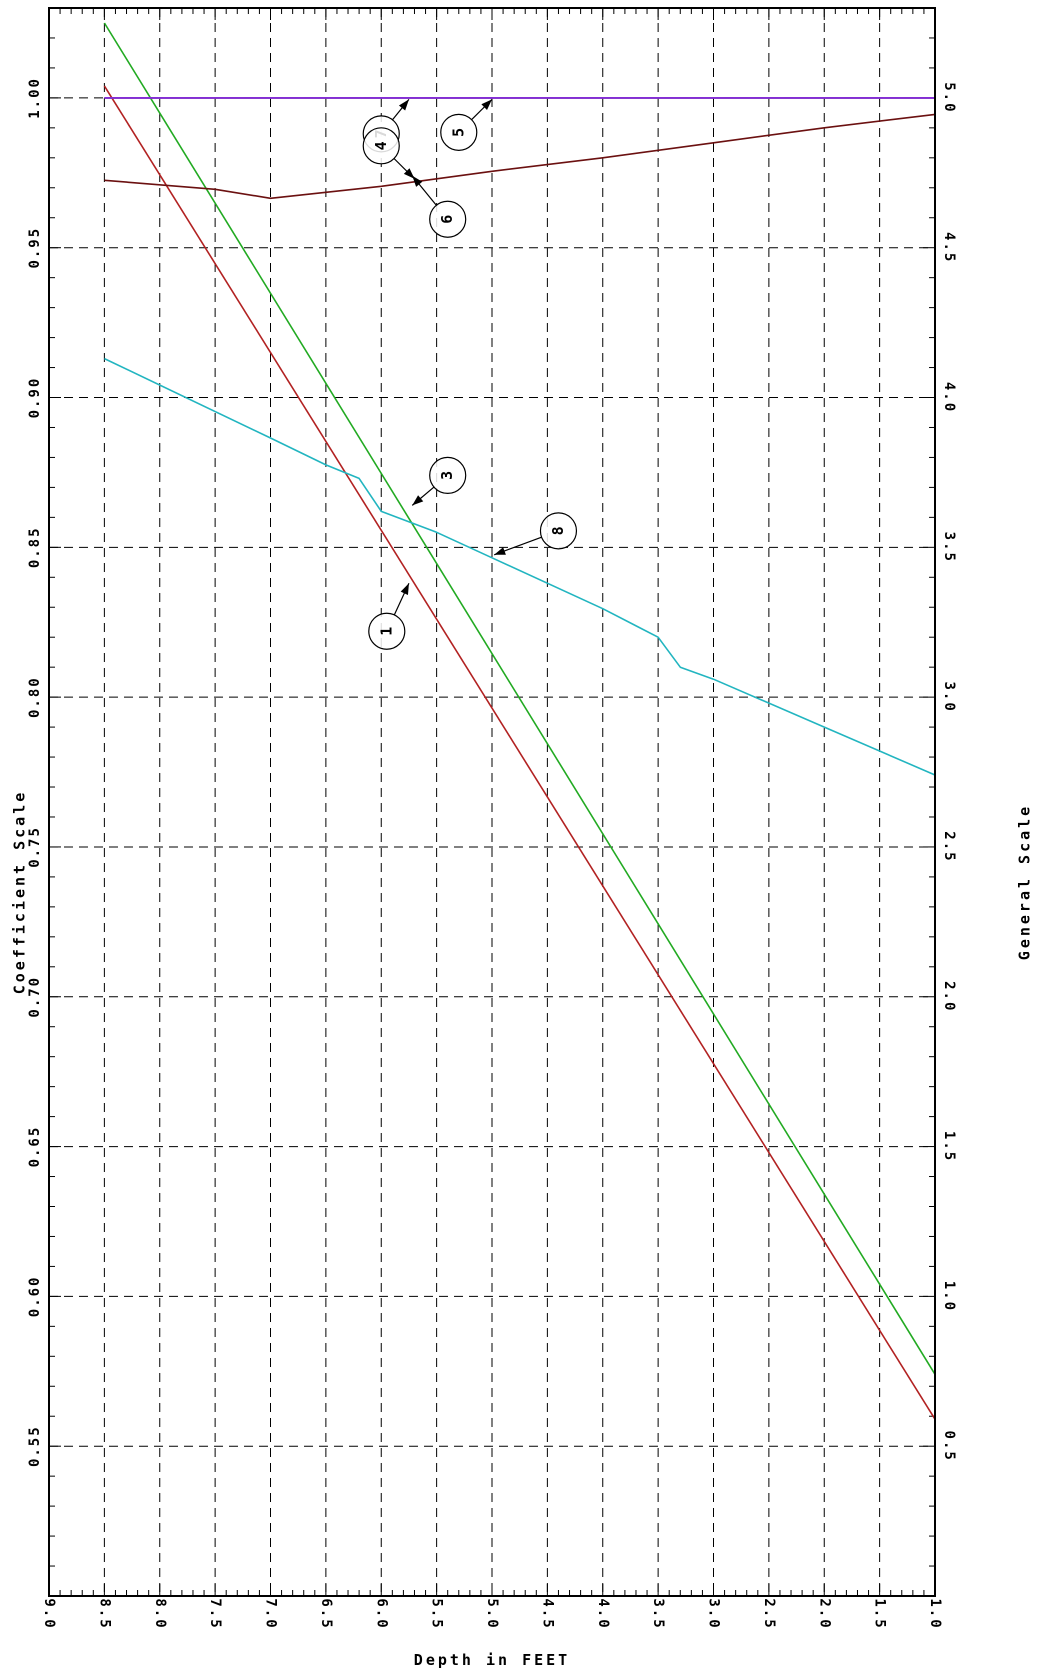 The height and width of the screenshot is (1677, 1040). Describe the element at coordinates (160, 1613) in the screenshot. I see `depth-tick-label: 8.0` at that location.